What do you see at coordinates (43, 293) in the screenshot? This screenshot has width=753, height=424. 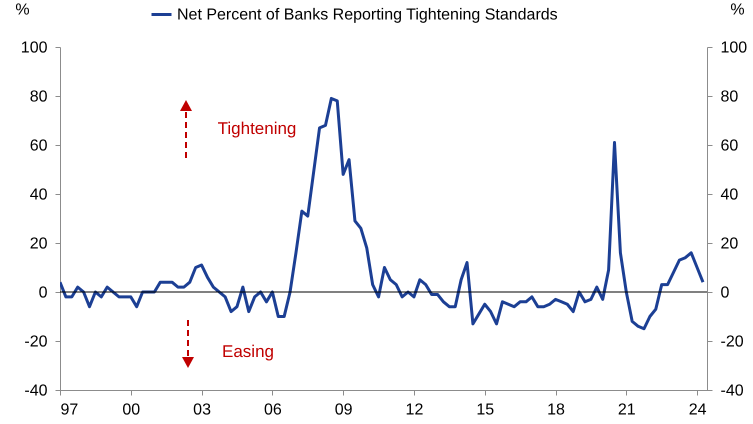 I see `y-tick-label: 0` at bounding box center [43, 293].